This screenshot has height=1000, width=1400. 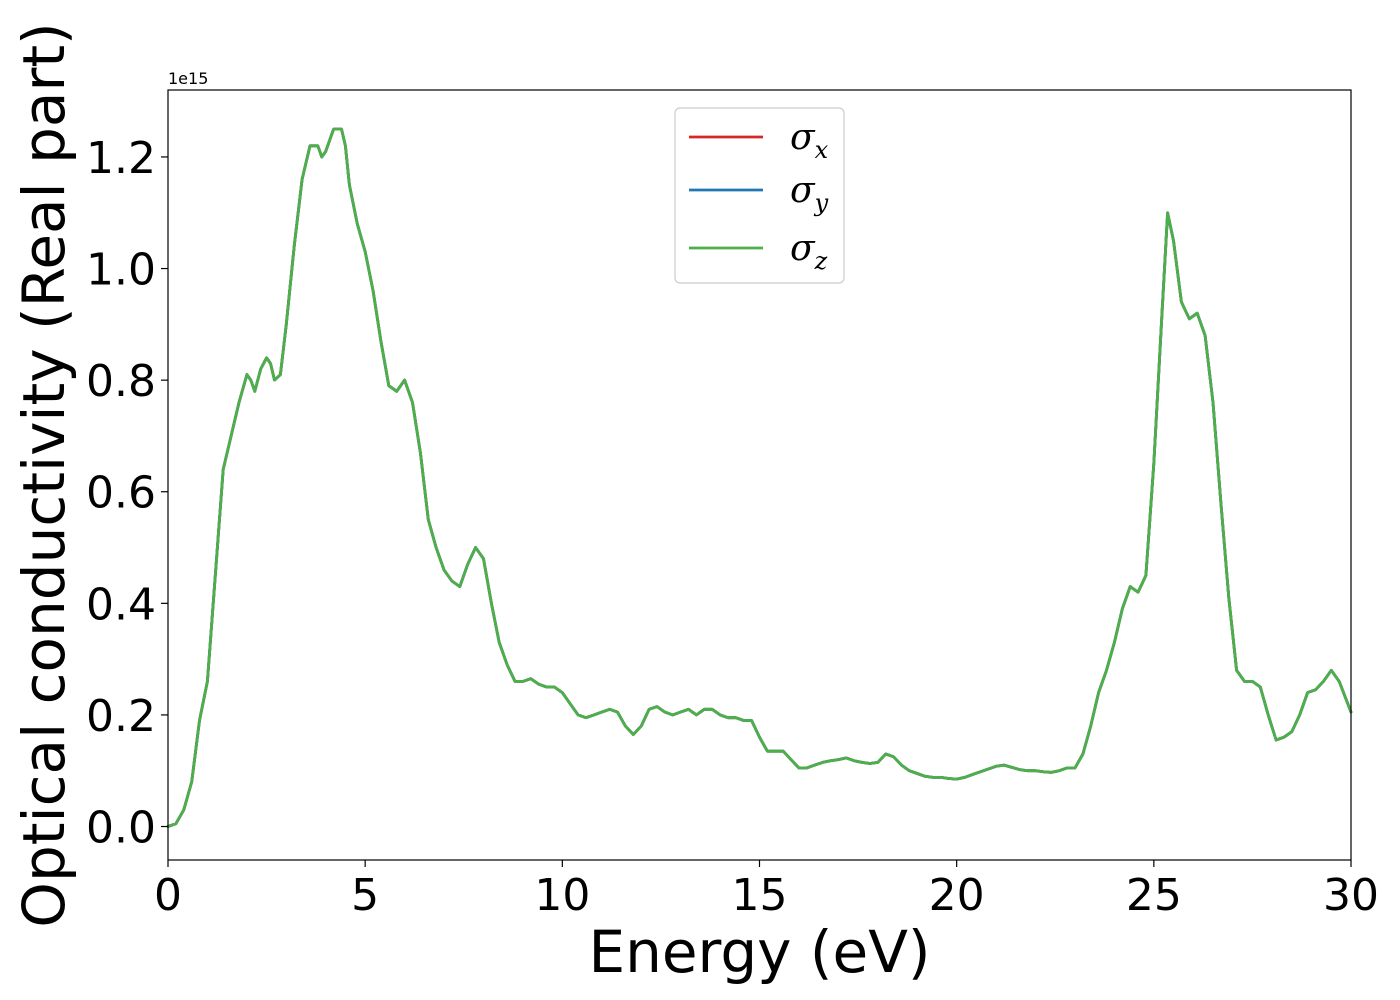 I want to click on x-tick-label: 20, so click(x=957, y=895).